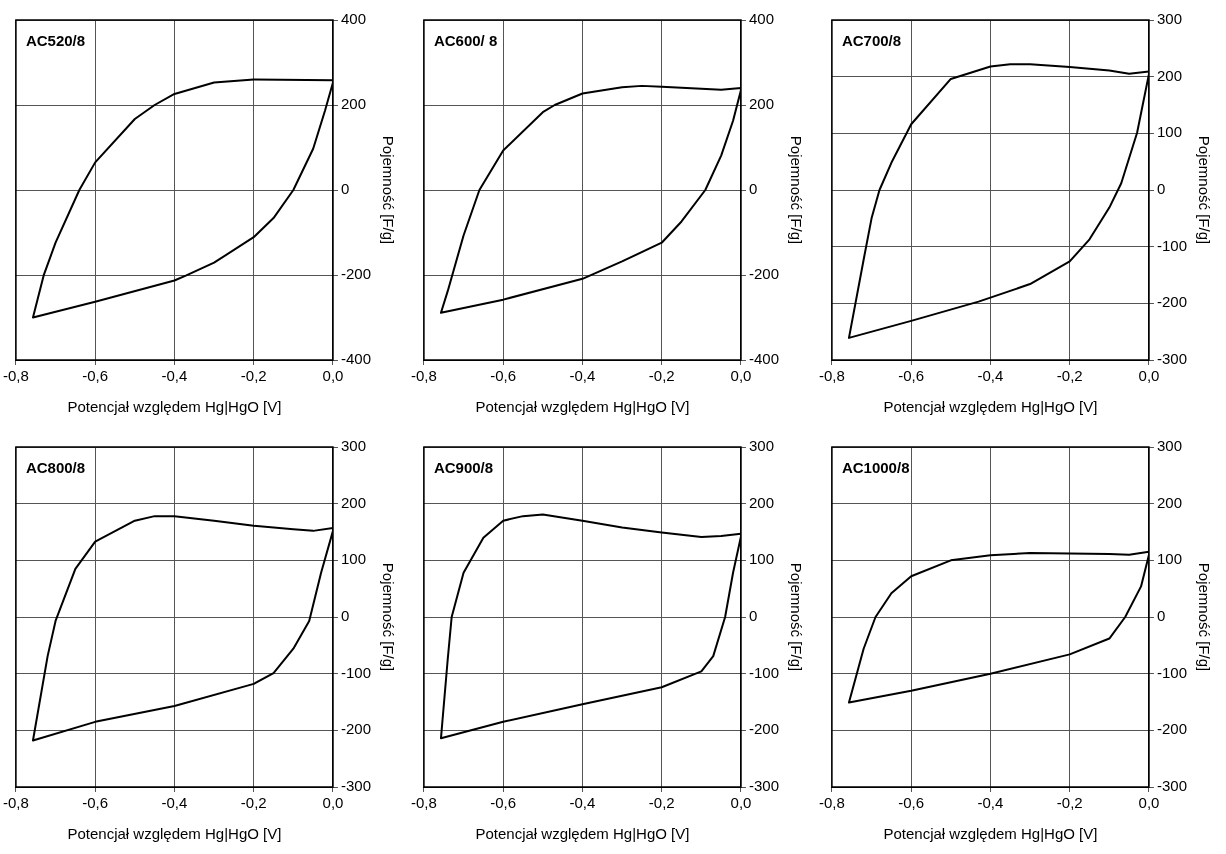 This screenshot has height=854, width=1226. I want to click on text: AC800/8, so click(55, 467).